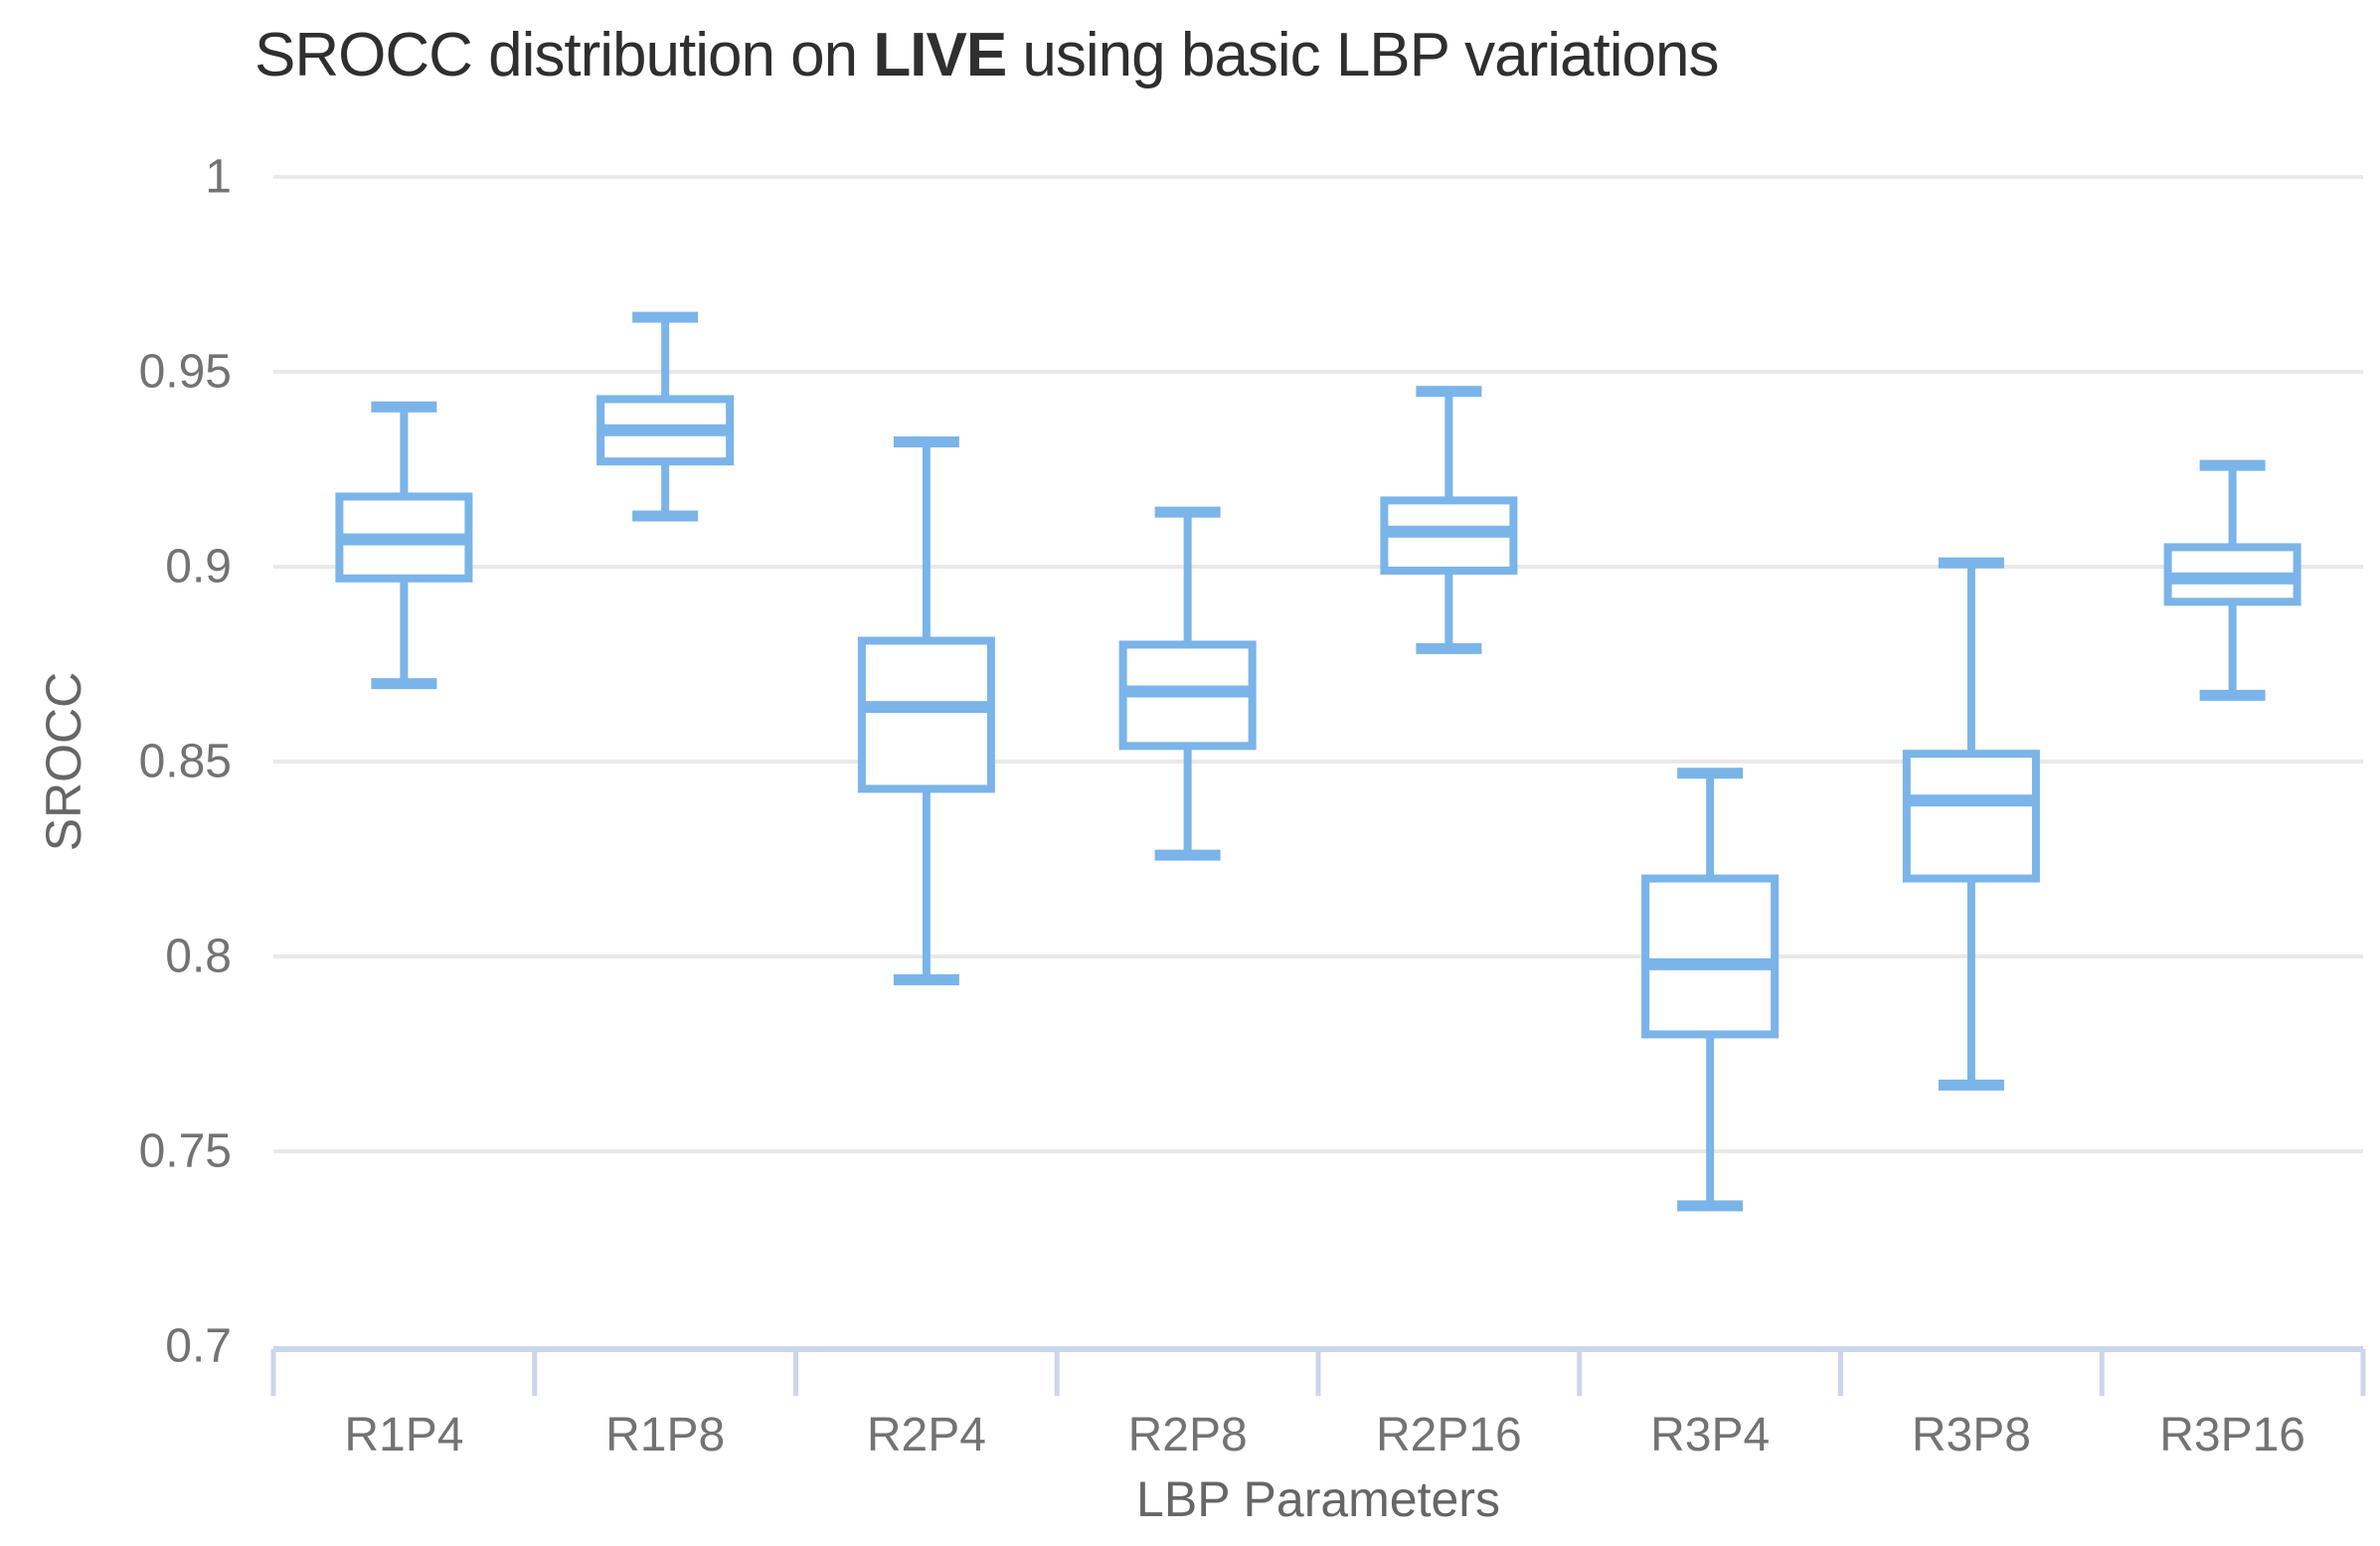 This screenshot has height=1546, width=2380. Describe the element at coordinates (665, 1435) in the screenshot. I see `x-tick-label-R1P8: R1P8` at that location.